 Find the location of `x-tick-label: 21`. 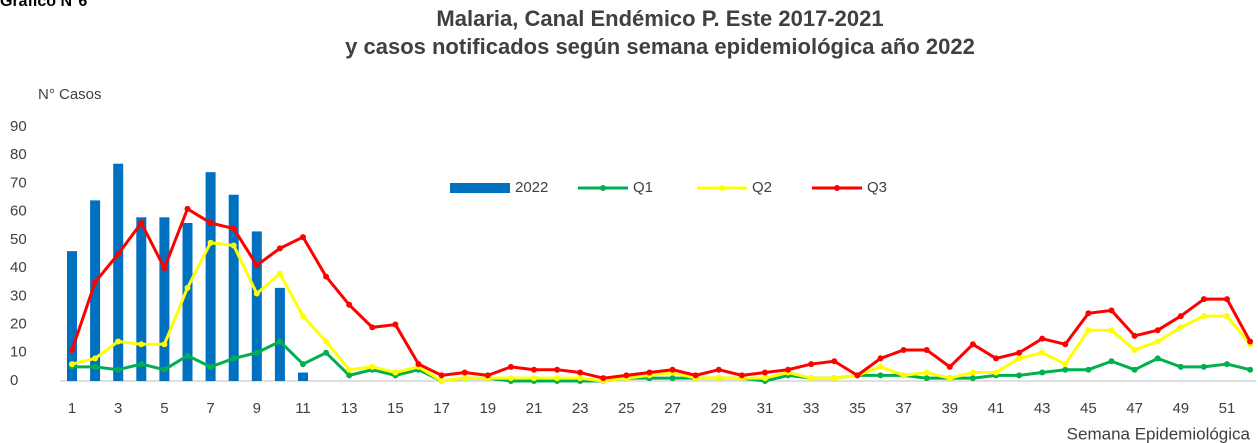

x-tick-label: 21 is located at coordinates (534, 408).